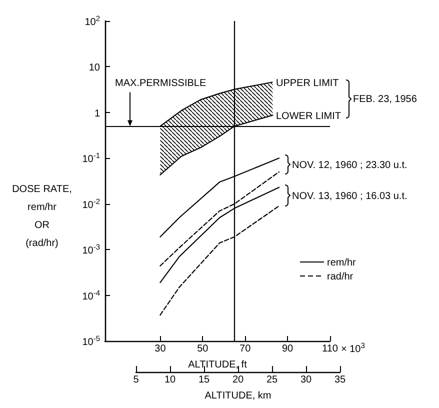  Describe the element at coordinates (136, 380) in the screenshot. I see `x2-tick-label: 5` at that location.